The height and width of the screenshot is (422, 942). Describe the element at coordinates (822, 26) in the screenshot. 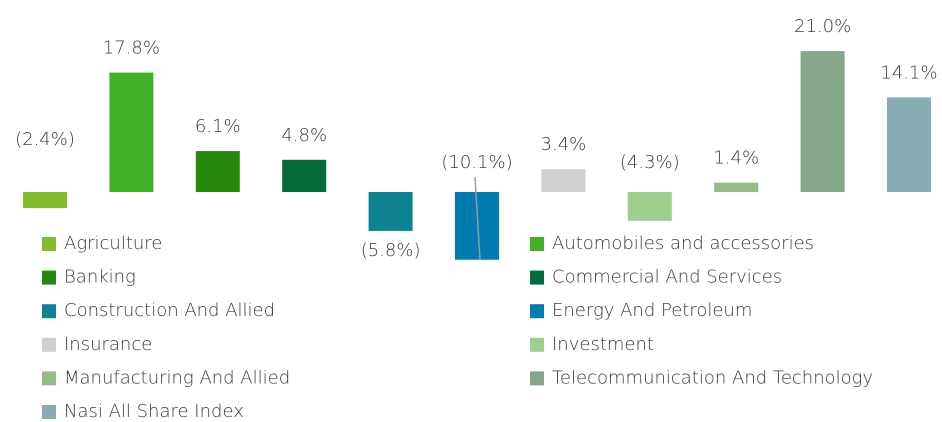

I see `data-label: 21.0%` at that location.